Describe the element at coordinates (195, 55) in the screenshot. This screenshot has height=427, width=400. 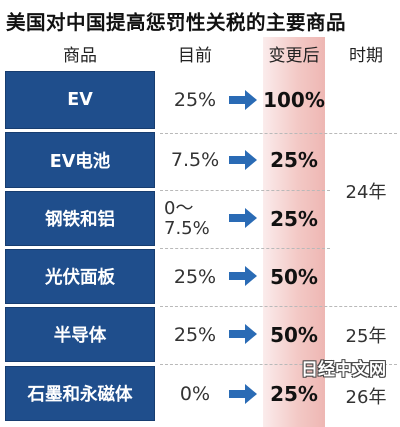
I see `header-current: 目前` at that location.